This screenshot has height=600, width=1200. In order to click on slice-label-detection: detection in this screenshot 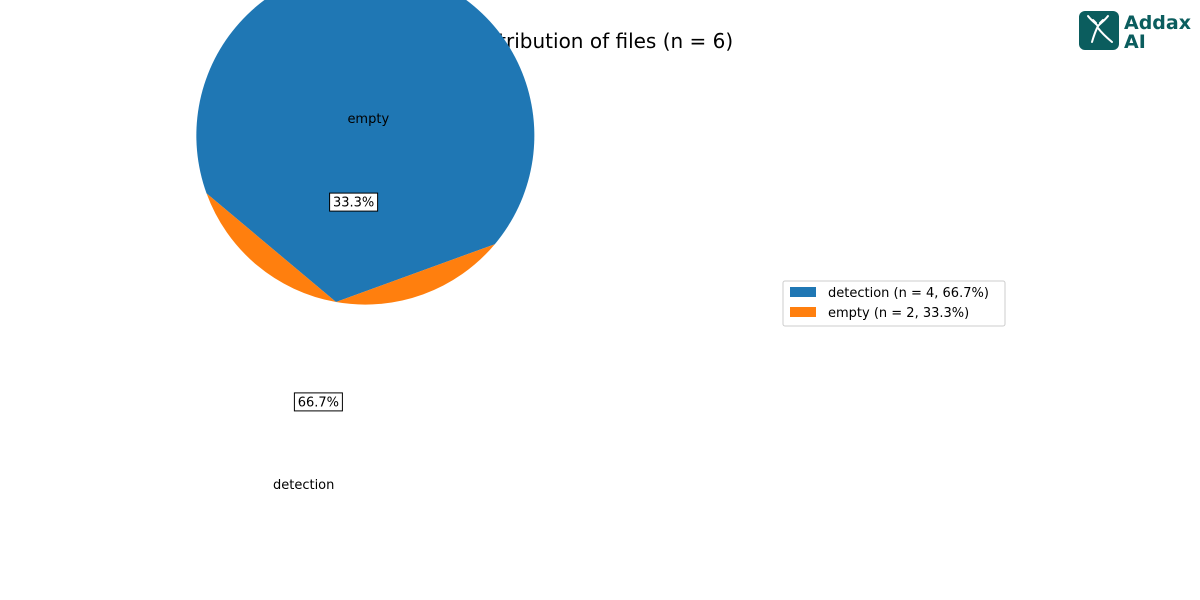, I will do `click(303, 485)`.